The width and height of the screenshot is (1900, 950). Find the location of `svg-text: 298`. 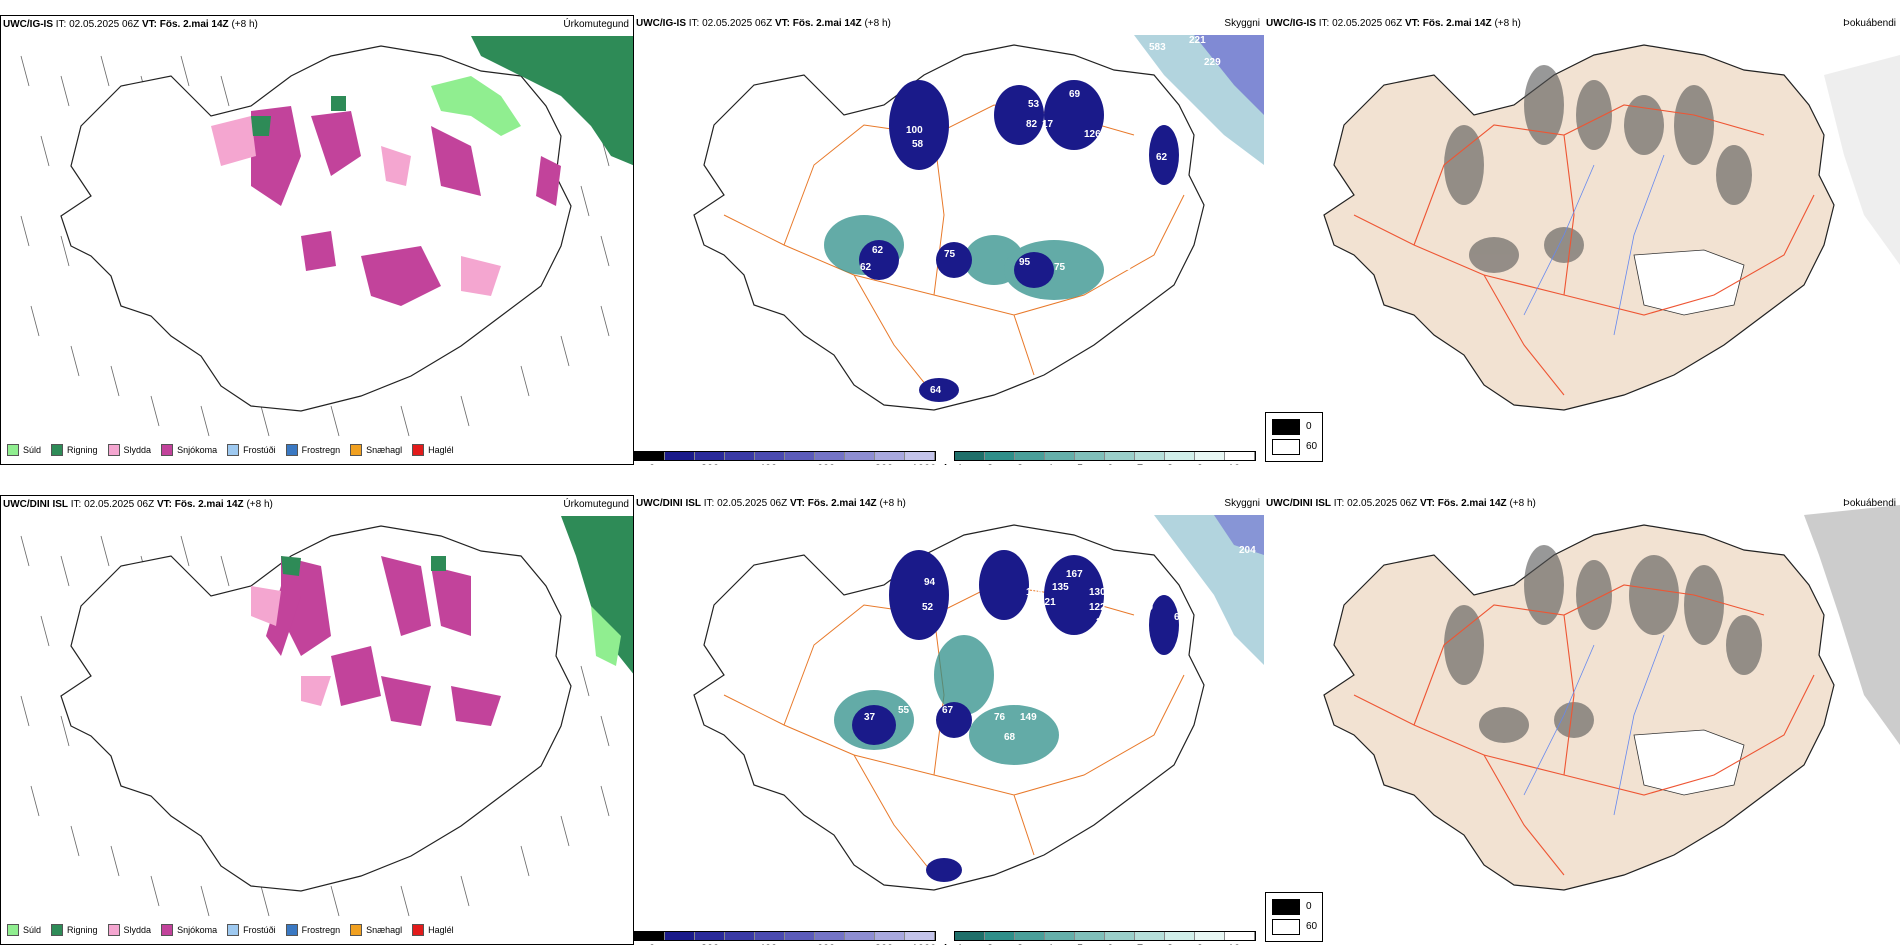

svg-text: 298 is located at coordinates (1118, 720).